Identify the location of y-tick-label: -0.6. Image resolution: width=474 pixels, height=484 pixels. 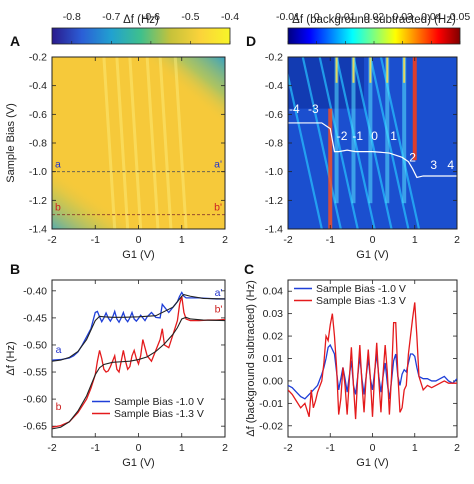
(38, 115).